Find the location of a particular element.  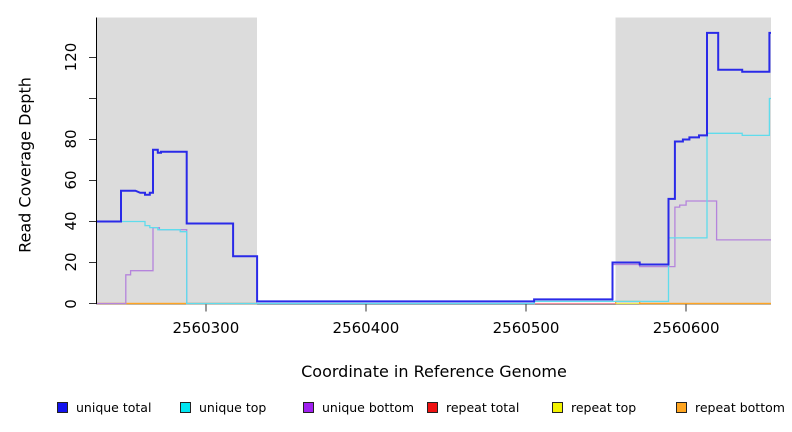

legend-item-repeat-bottom: repeat bottom is located at coordinates (730, 407).